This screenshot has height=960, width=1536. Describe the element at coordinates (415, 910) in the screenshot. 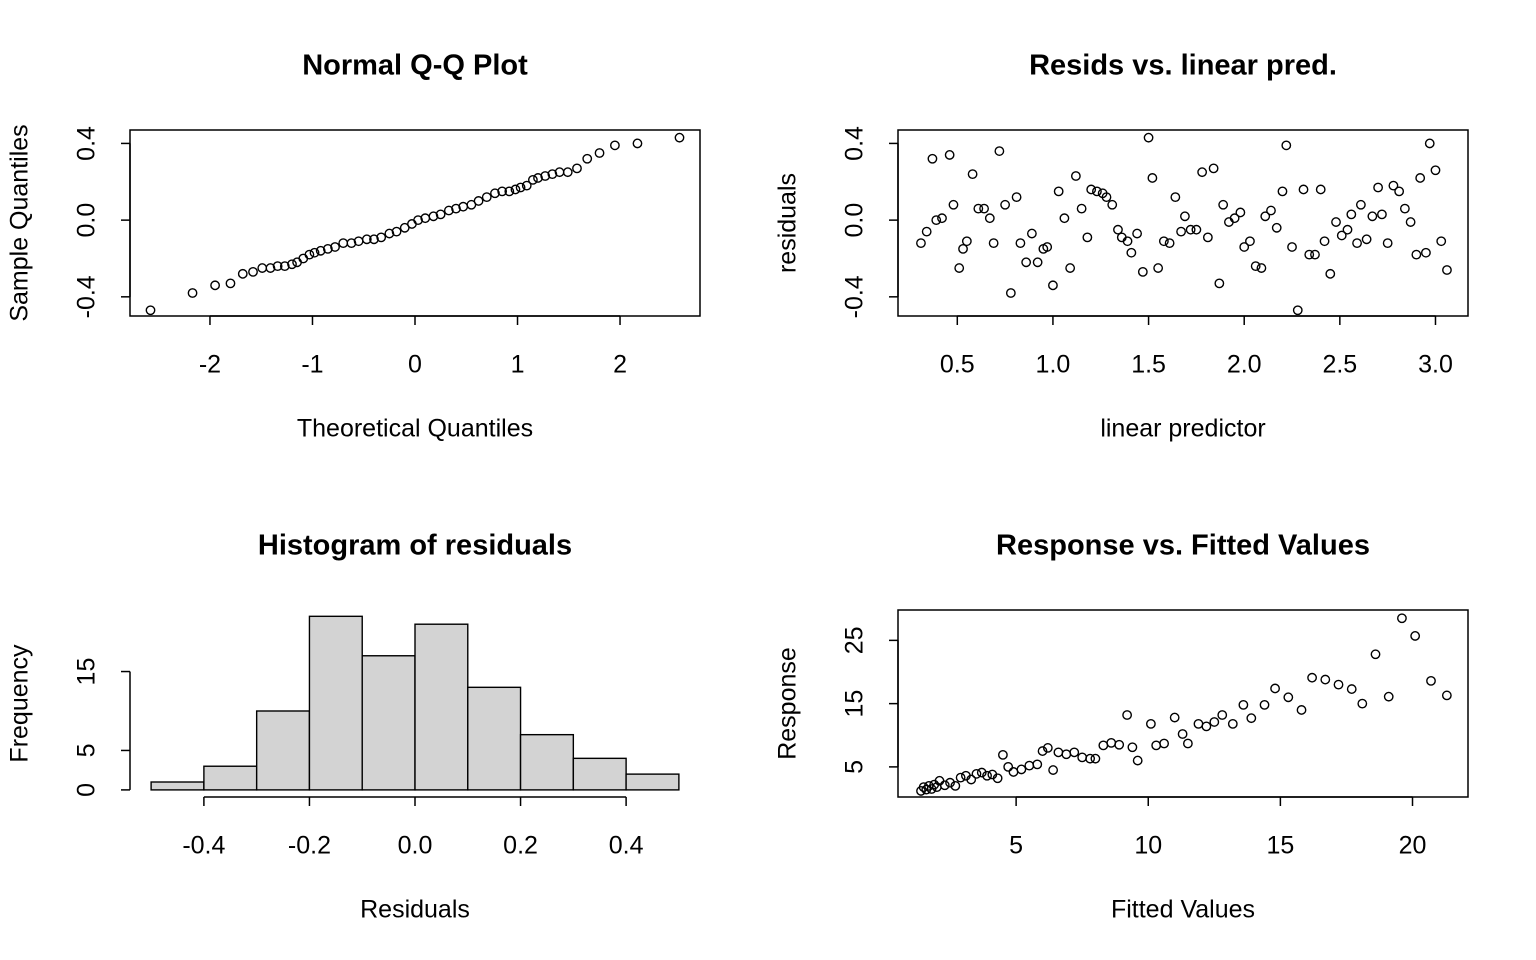

I see `x-axis-label: Residuals` at that location.